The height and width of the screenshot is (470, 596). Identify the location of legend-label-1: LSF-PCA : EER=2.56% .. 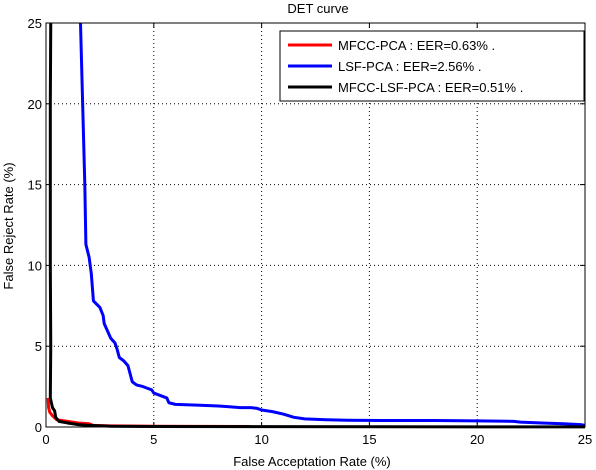
(409, 66).